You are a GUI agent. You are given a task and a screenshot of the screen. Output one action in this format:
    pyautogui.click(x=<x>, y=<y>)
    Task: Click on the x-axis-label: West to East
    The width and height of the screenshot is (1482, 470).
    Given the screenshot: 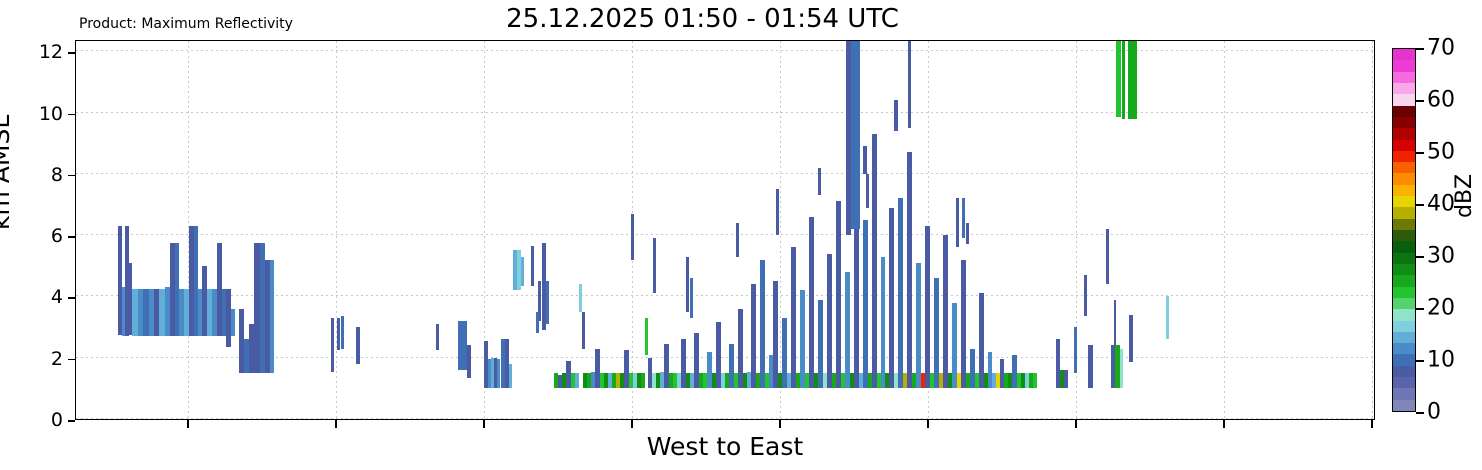 What is the action you would take?
    pyautogui.click(x=725, y=446)
    